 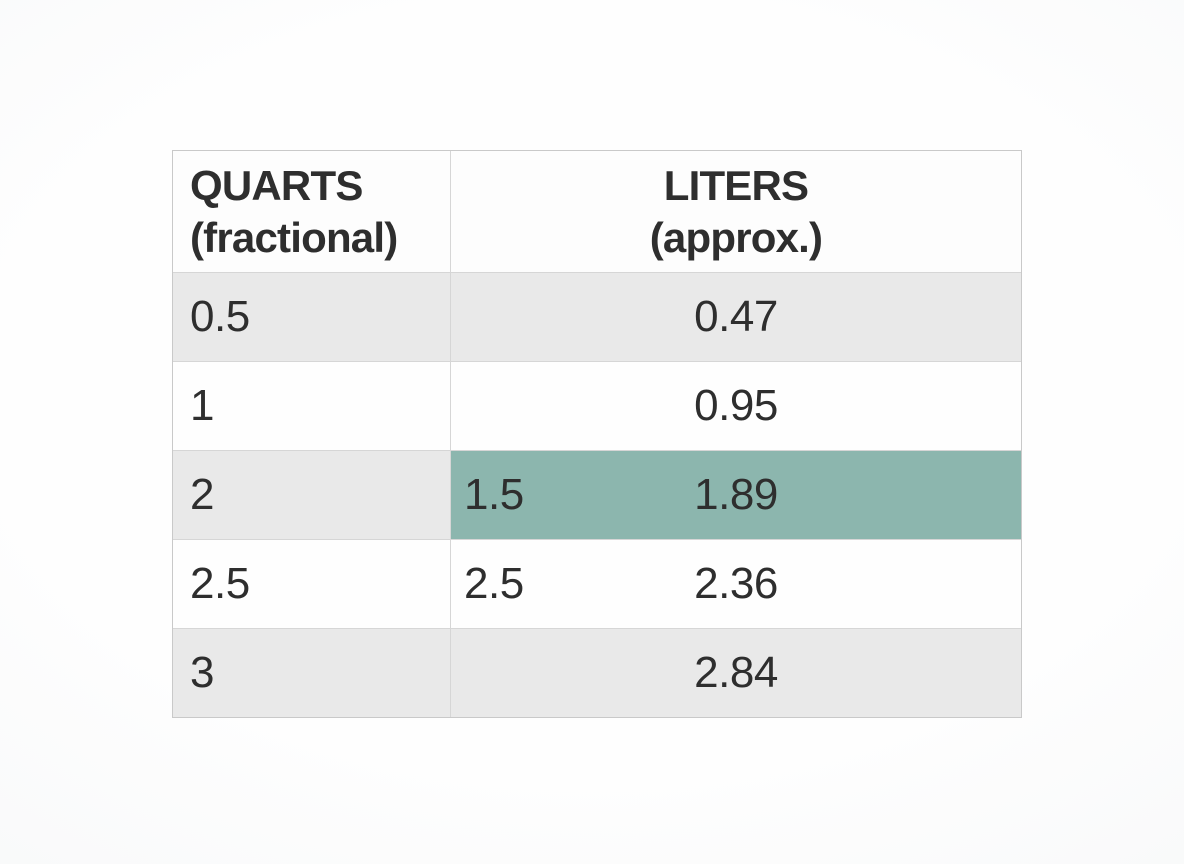 I want to click on quarts-cell: 1, so click(x=312, y=406).